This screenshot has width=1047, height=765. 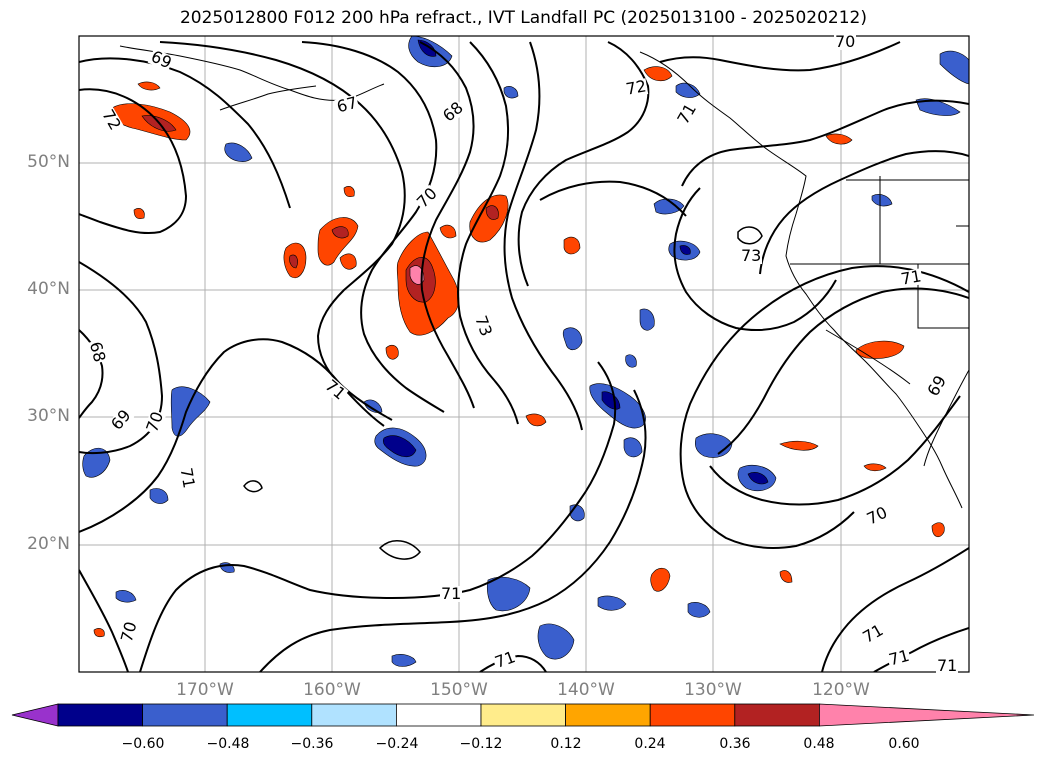 I want to click on contour-label: 72, so click(x=636, y=87).